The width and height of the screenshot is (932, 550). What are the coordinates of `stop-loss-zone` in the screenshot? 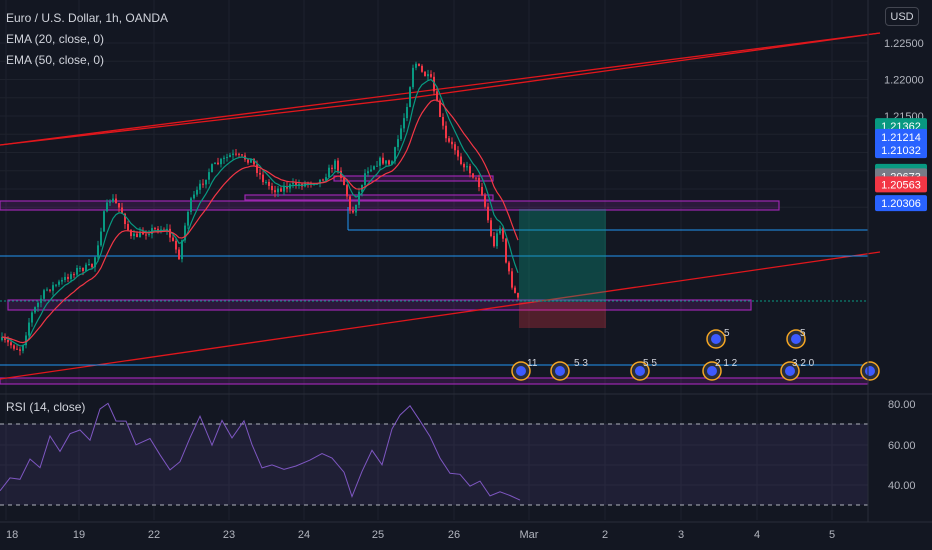 It's located at (562, 315).